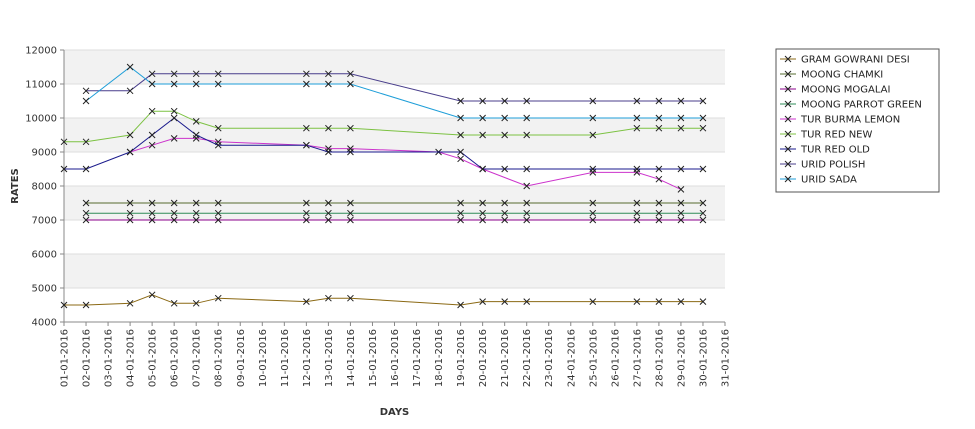  What do you see at coordinates (831, 75) in the screenshot?
I see `legend-item: MOONG CHAMKI` at bounding box center [831, 75].